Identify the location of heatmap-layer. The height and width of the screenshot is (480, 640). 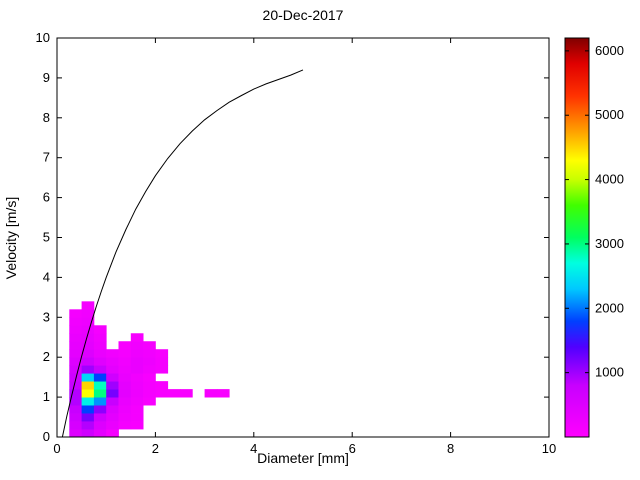
(149, 369).